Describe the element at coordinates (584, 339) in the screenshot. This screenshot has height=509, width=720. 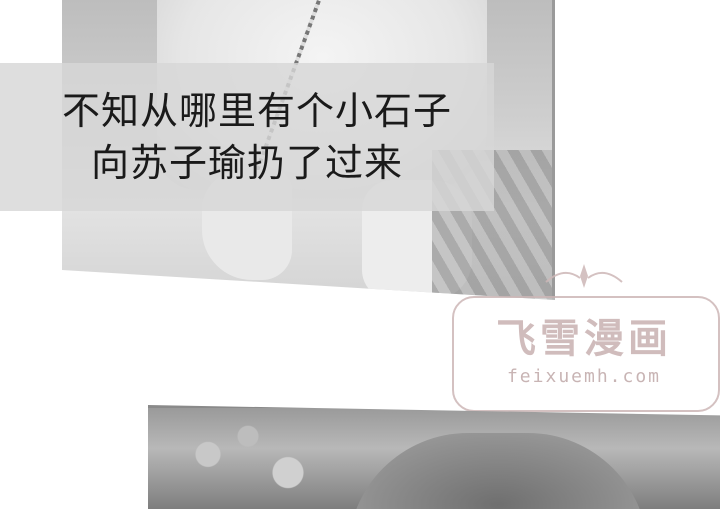
I see `watermark-title: 飞雪漫画` at that location.